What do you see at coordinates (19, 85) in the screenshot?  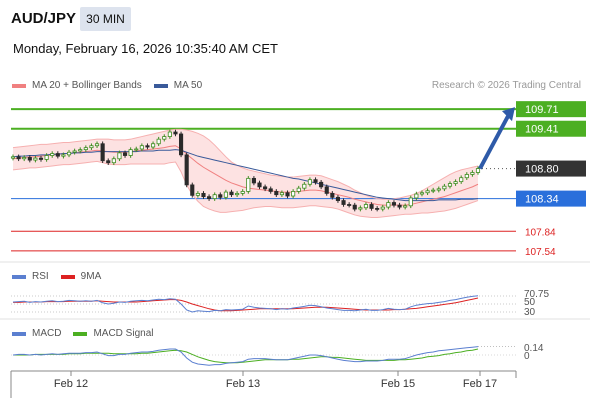 I see `bollinger-swatch` at bounding box center [19, 85].